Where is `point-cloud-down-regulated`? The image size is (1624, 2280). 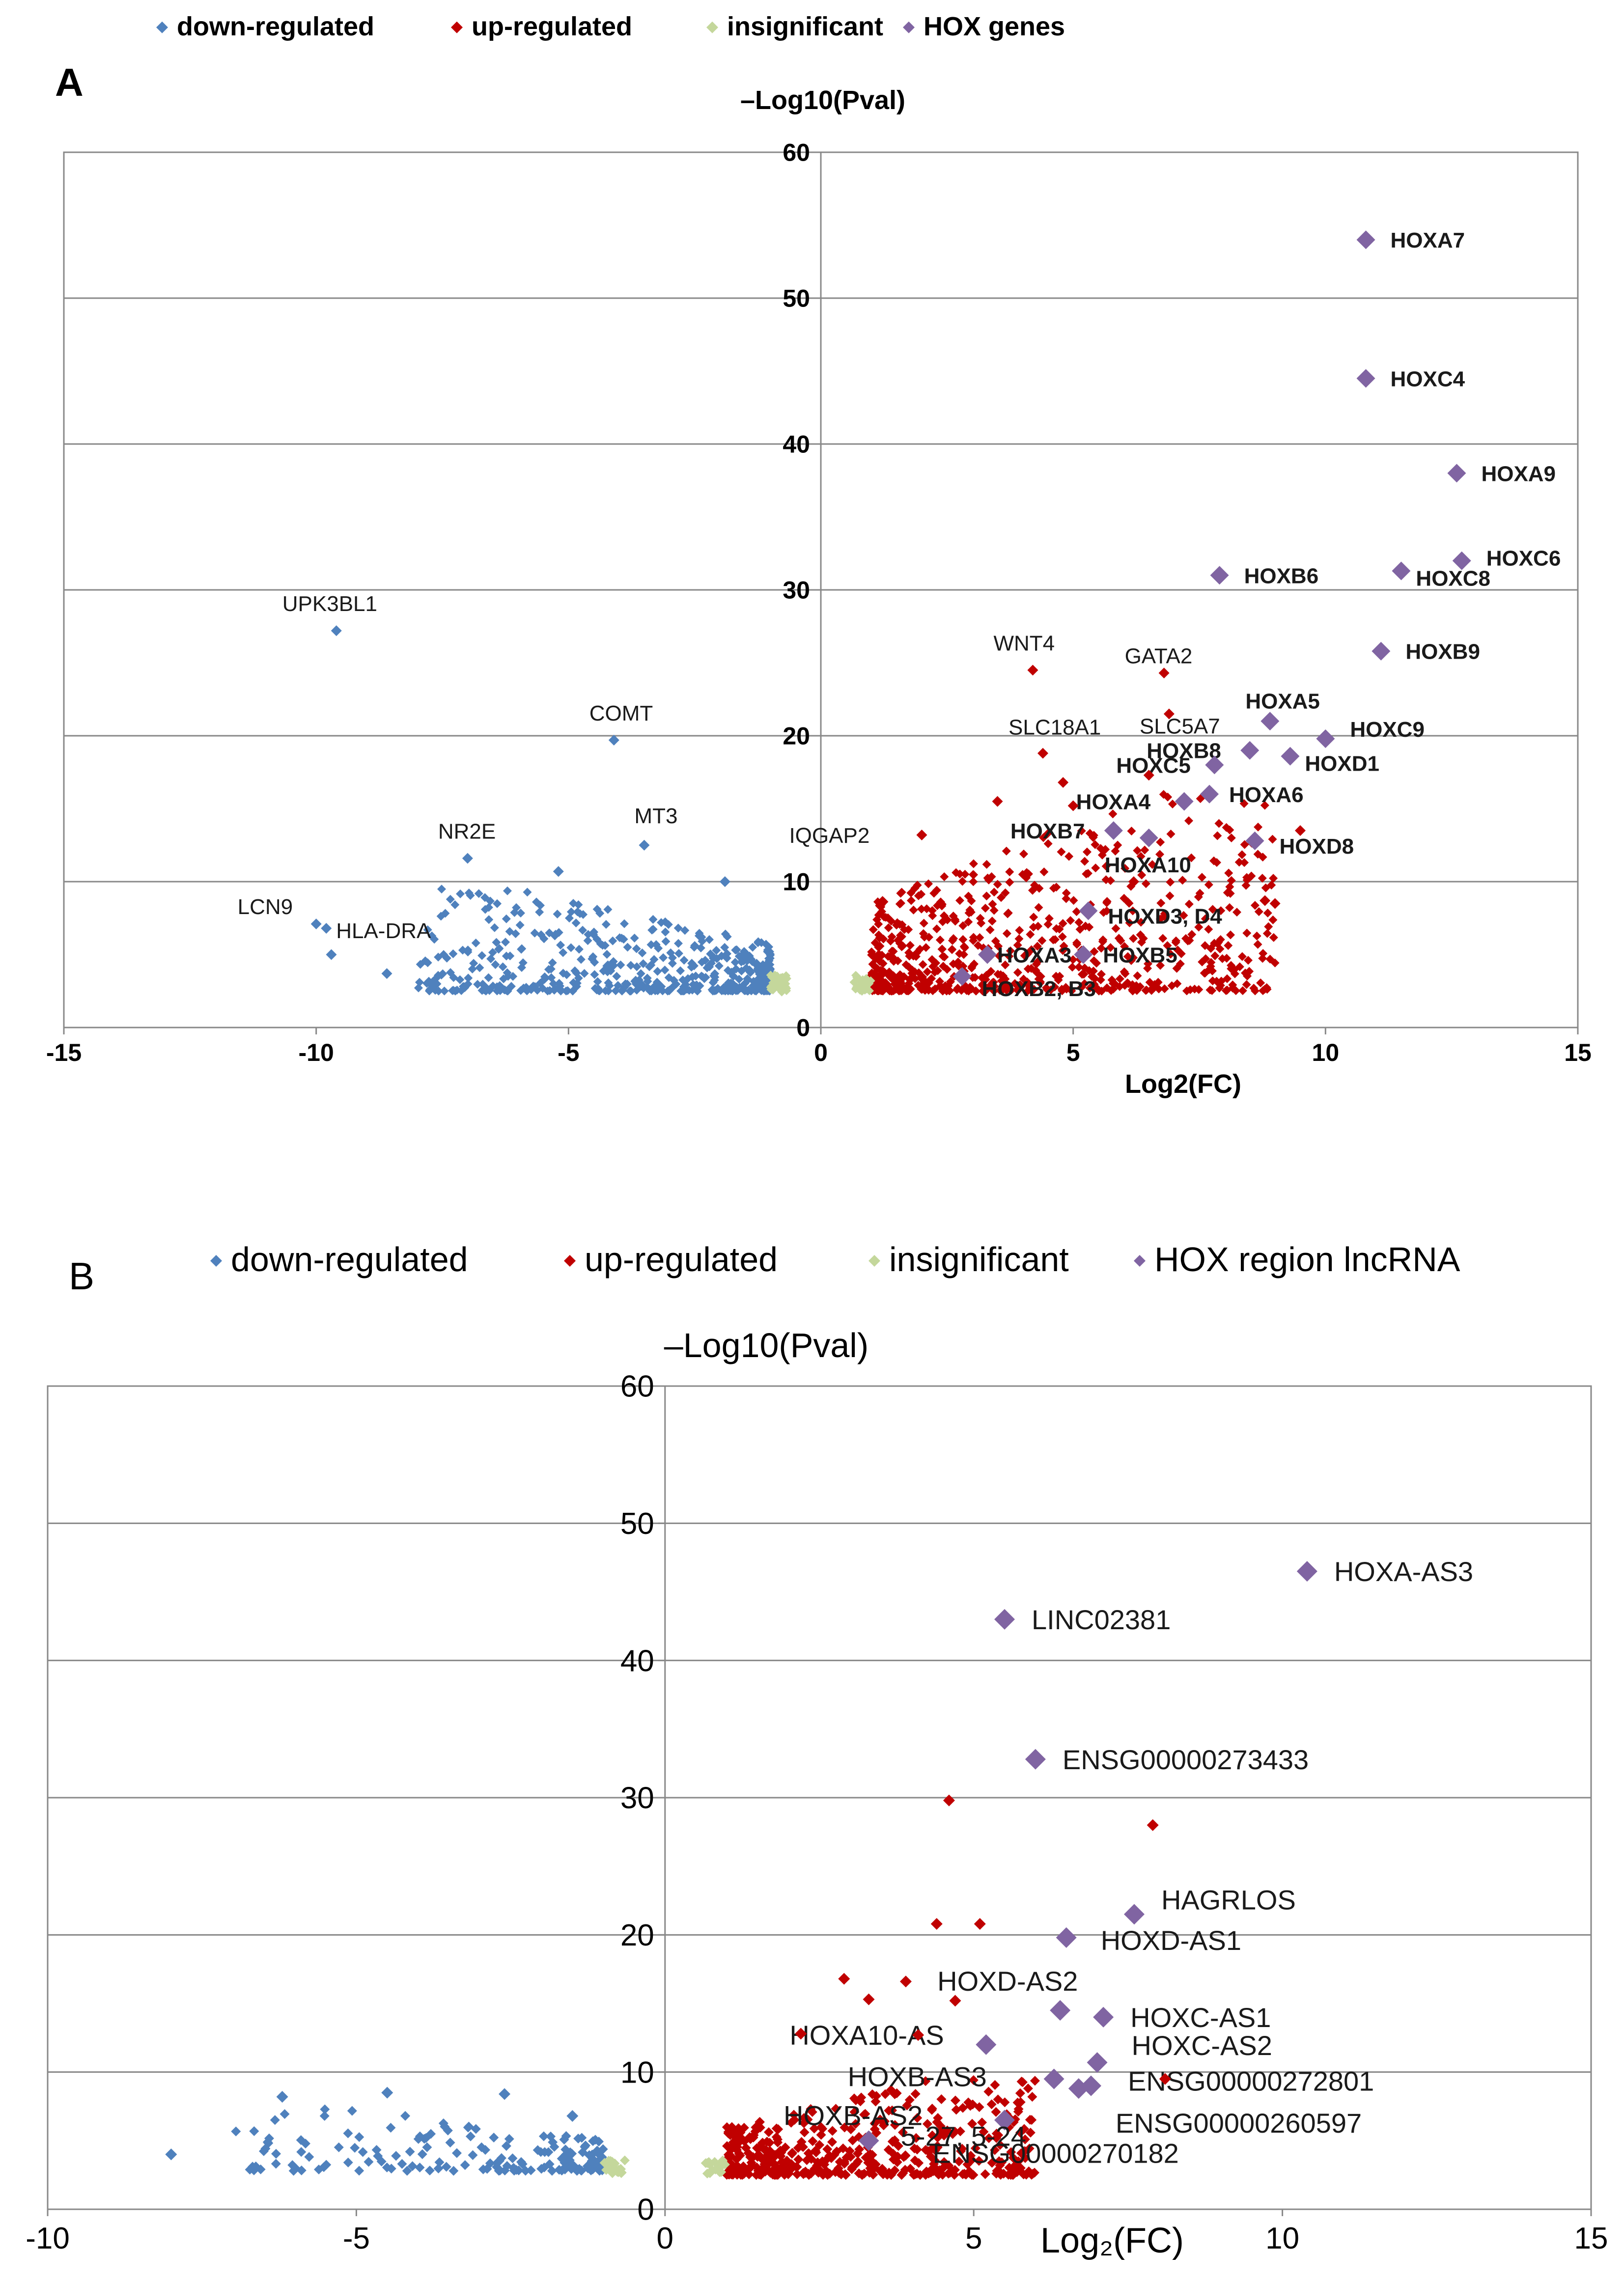
point-cloud-down-regulated is located at coordinates (420, 2140).